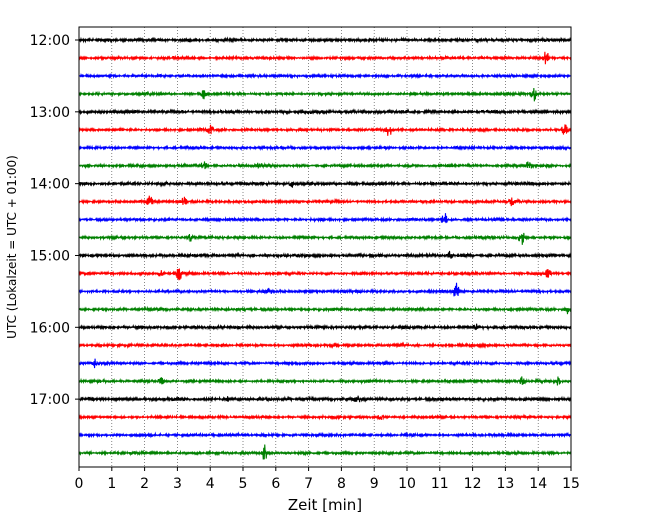 Image resolution: width=650 pixels, height=520 pixels. I want to click on x-tick-label-8: 8, so click(341, 484).